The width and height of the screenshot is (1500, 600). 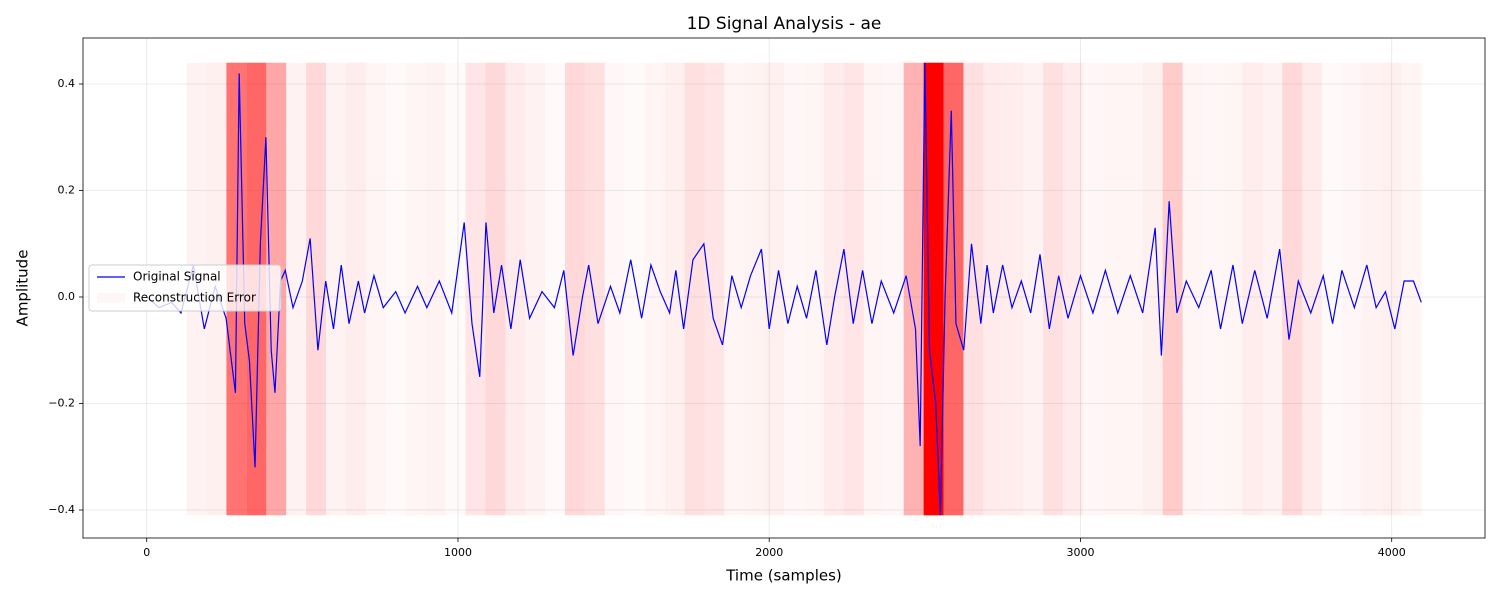 What do you see at coordinates (23, 288) in the screenshot?
I see `y-axis-label: Amplitude` at bounding box center [23, 288].